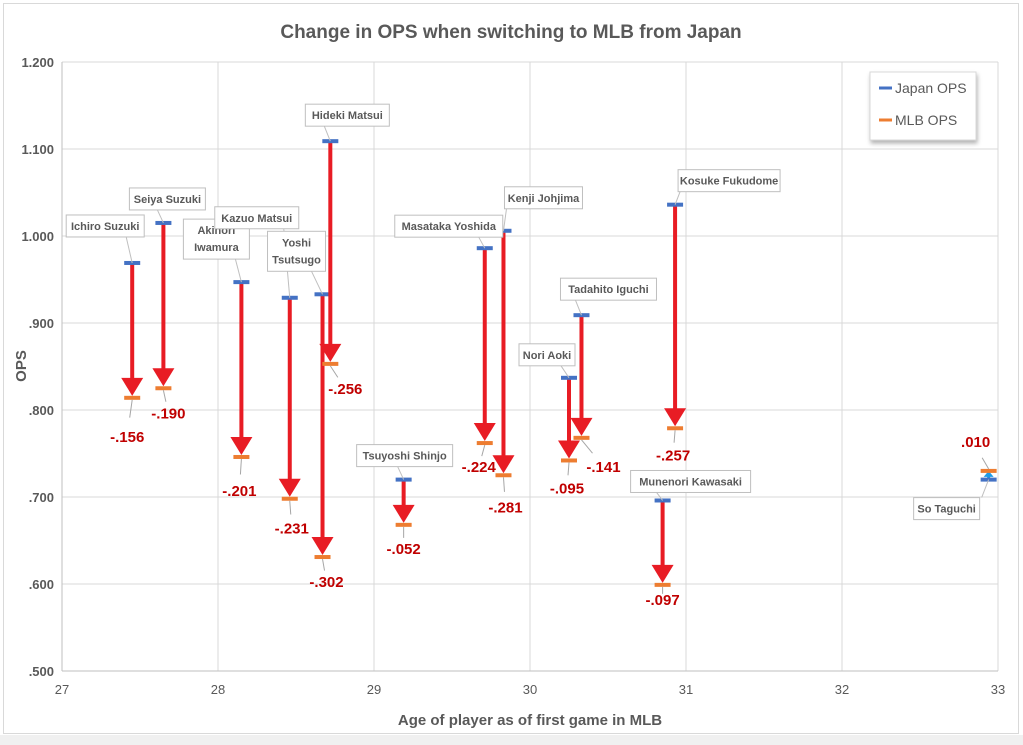 The height and width of the screenshot is (745, 1023). What do you see at coordinates (530, 720) in the screenshot?
I see `x-axis-title: Age of player as of first game in MLB` at bounding box center [530, 720].